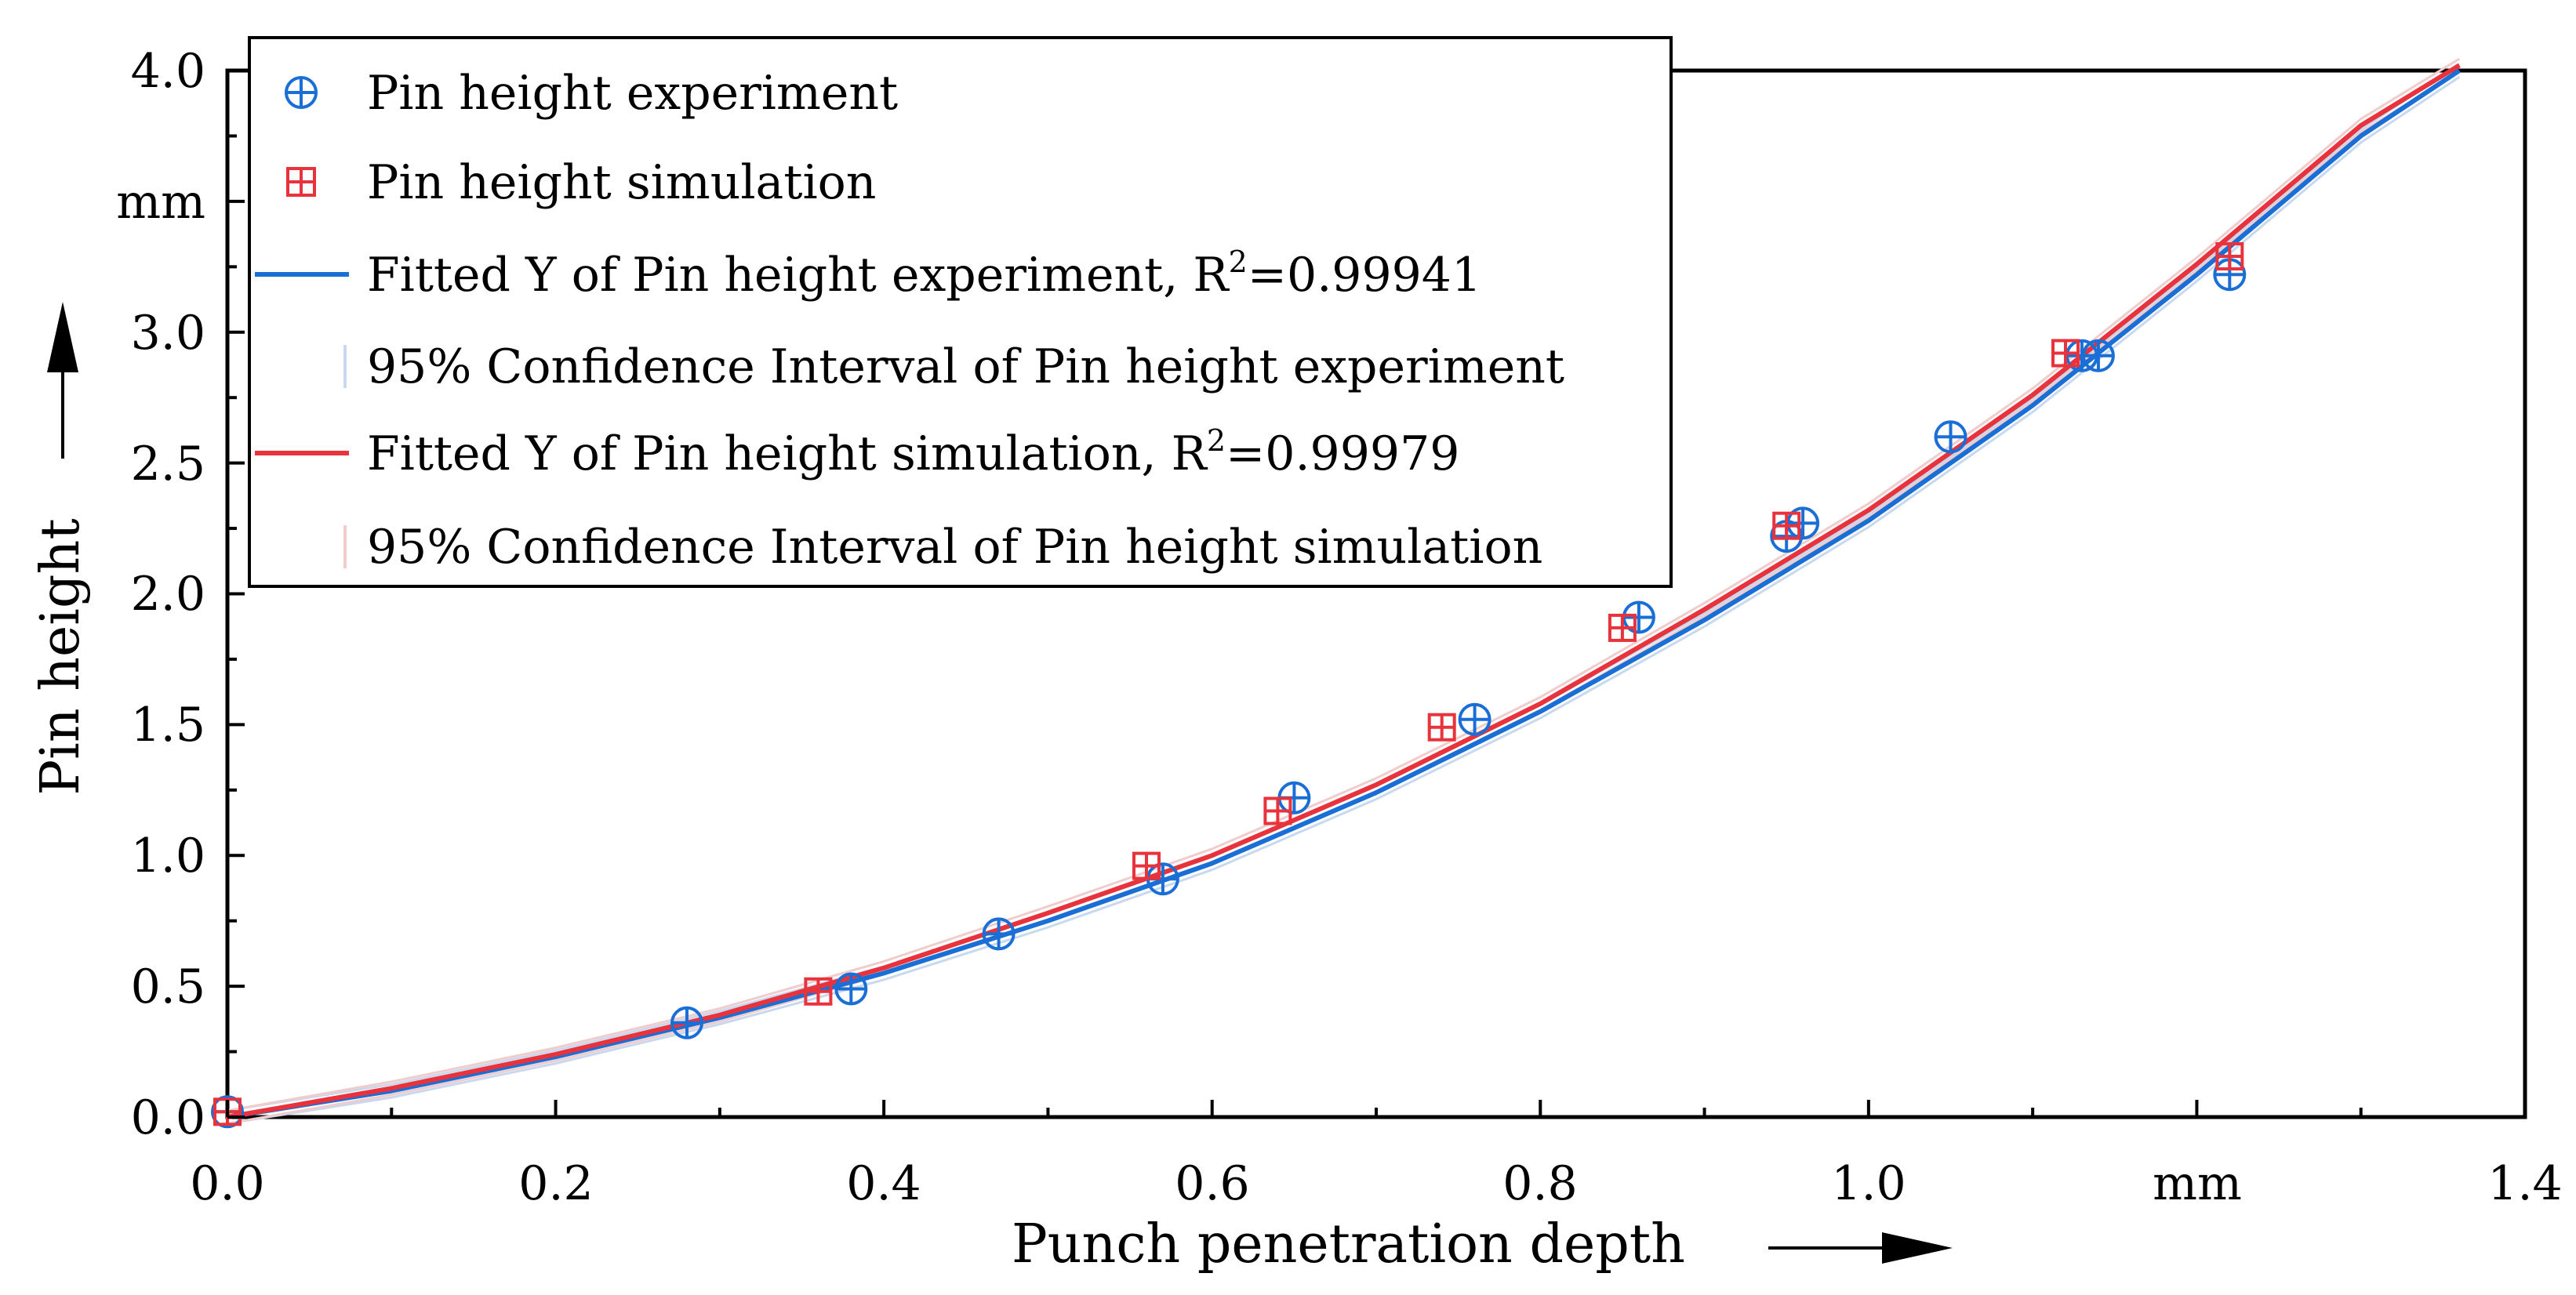  I want to click on y-tick-label: 0.0, so click(168, 1118).